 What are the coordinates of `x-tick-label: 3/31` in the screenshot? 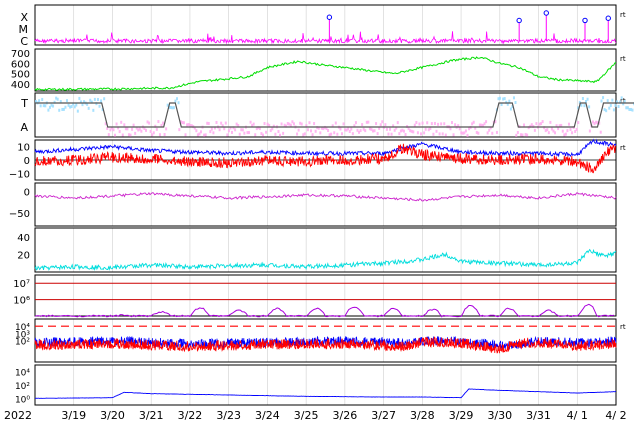 It's located at (538, 415).